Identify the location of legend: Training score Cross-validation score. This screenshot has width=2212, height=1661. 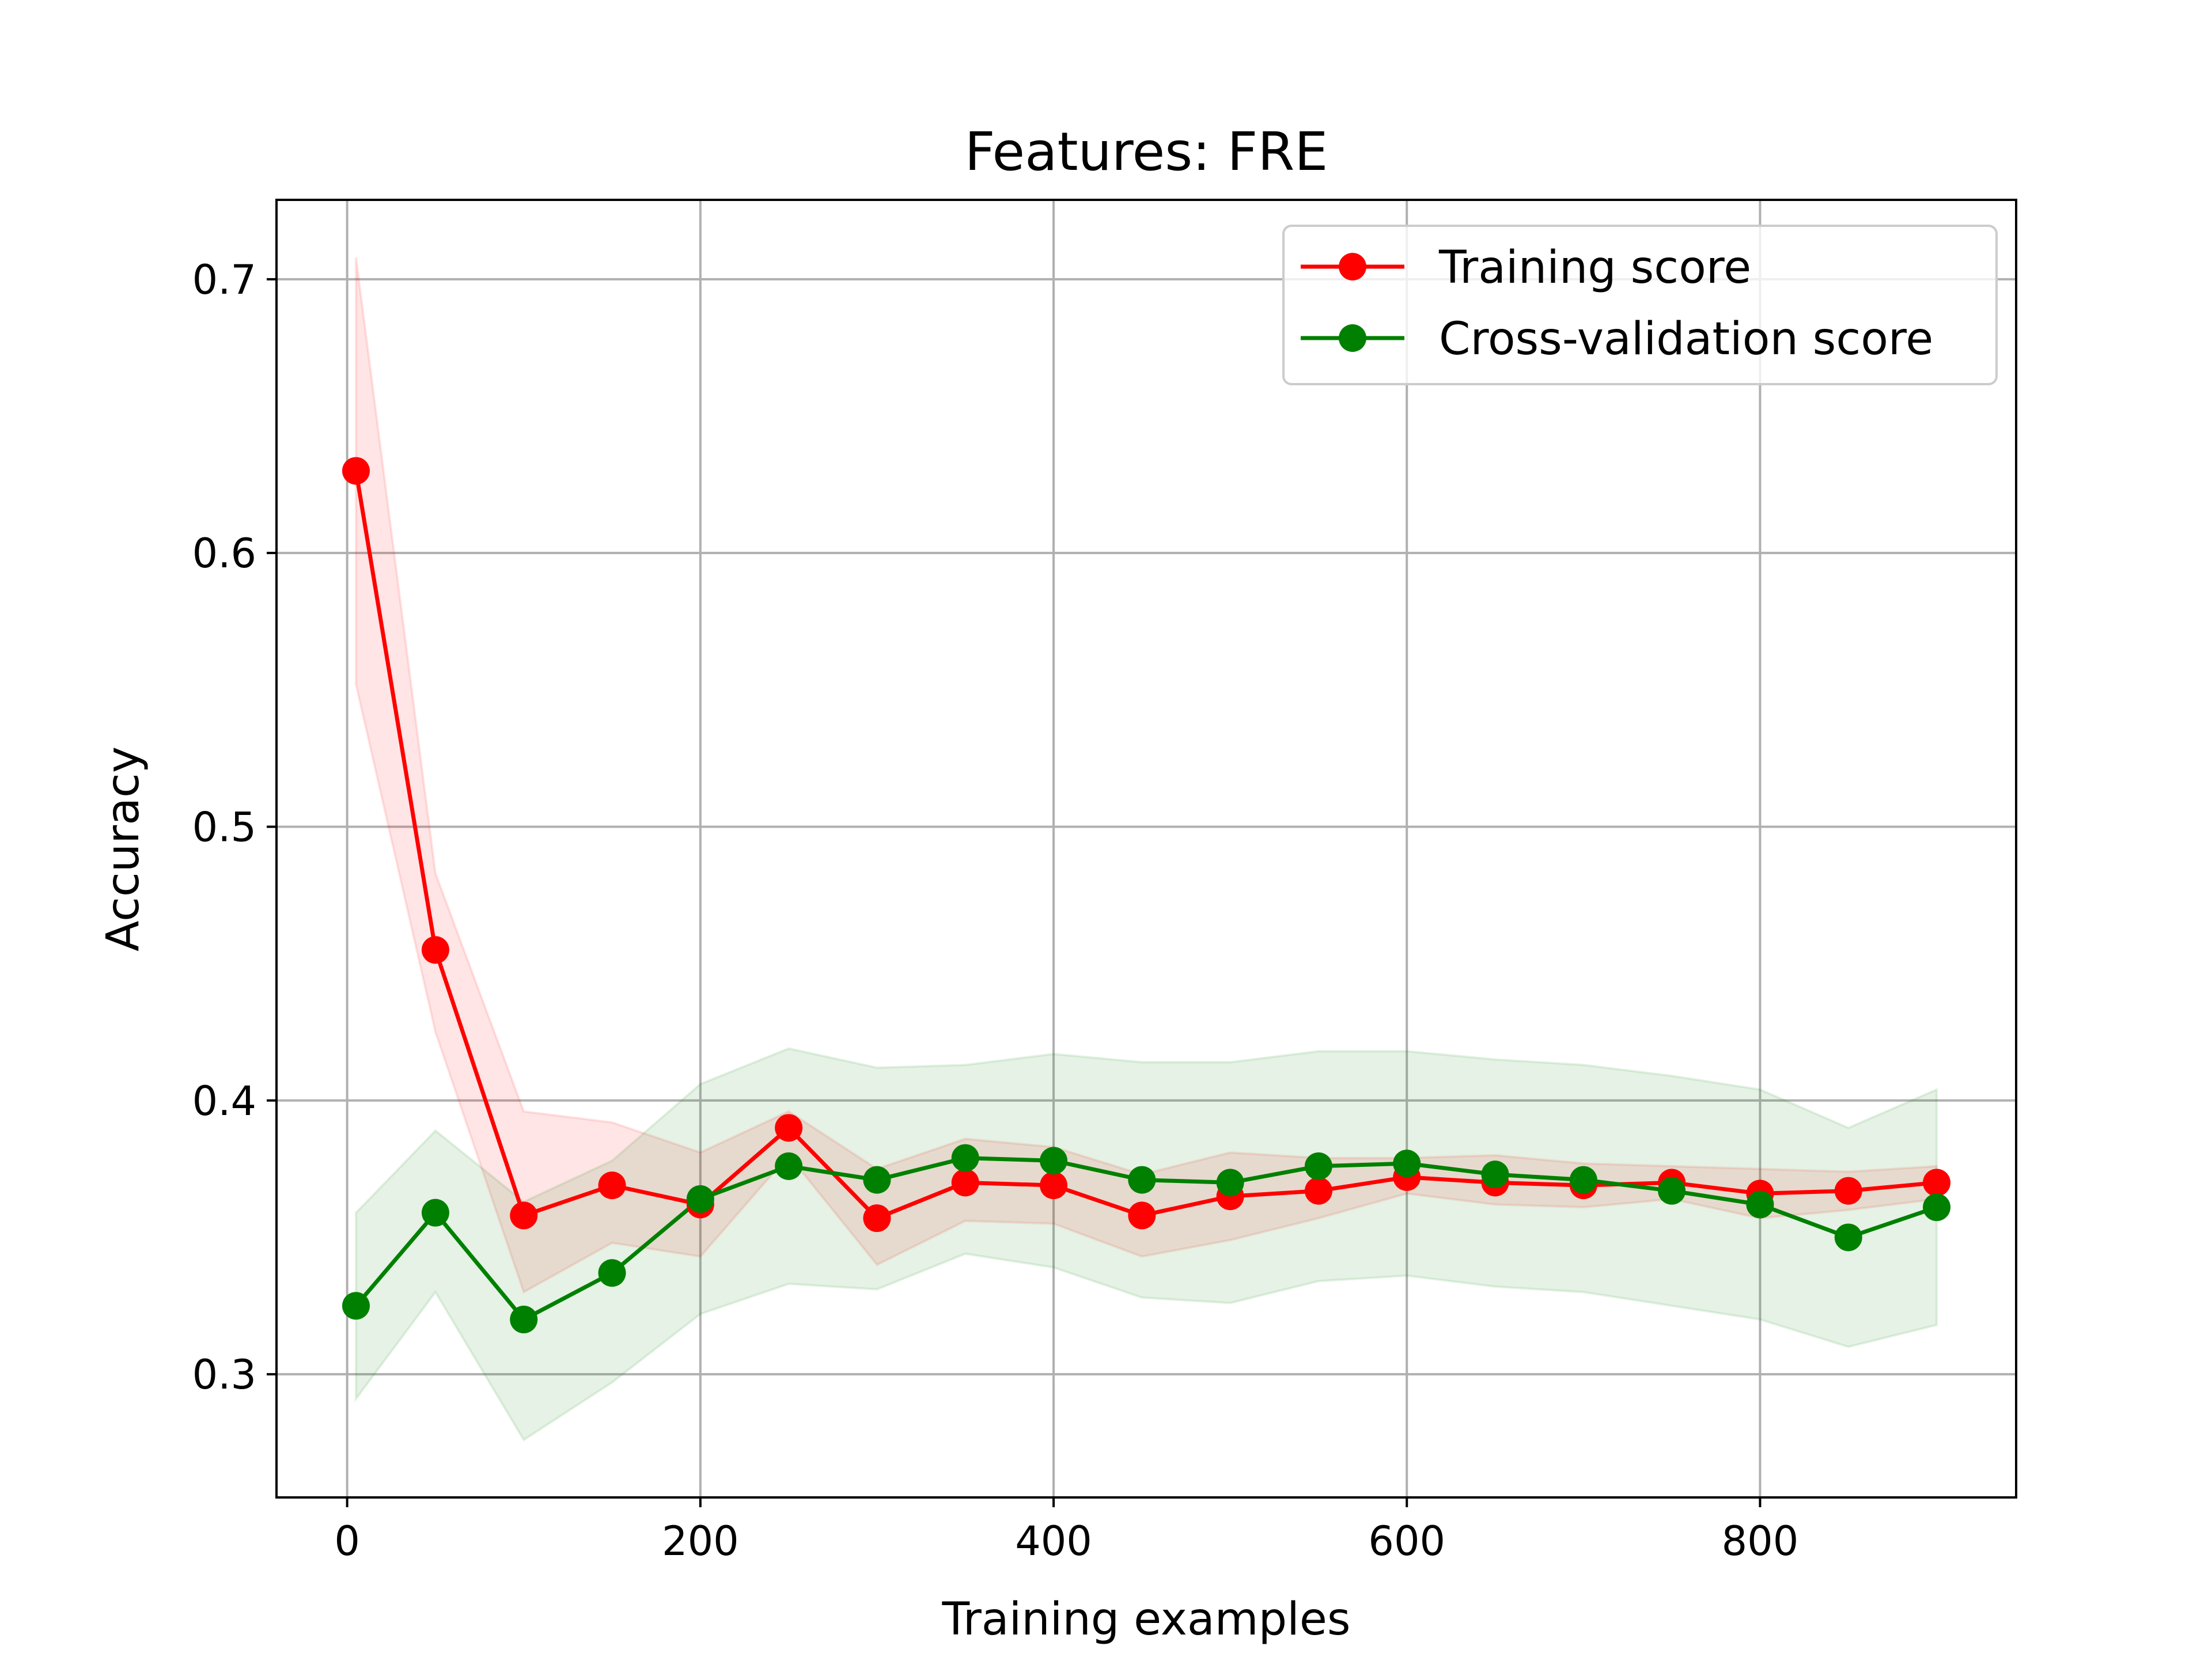
(1640, 305).